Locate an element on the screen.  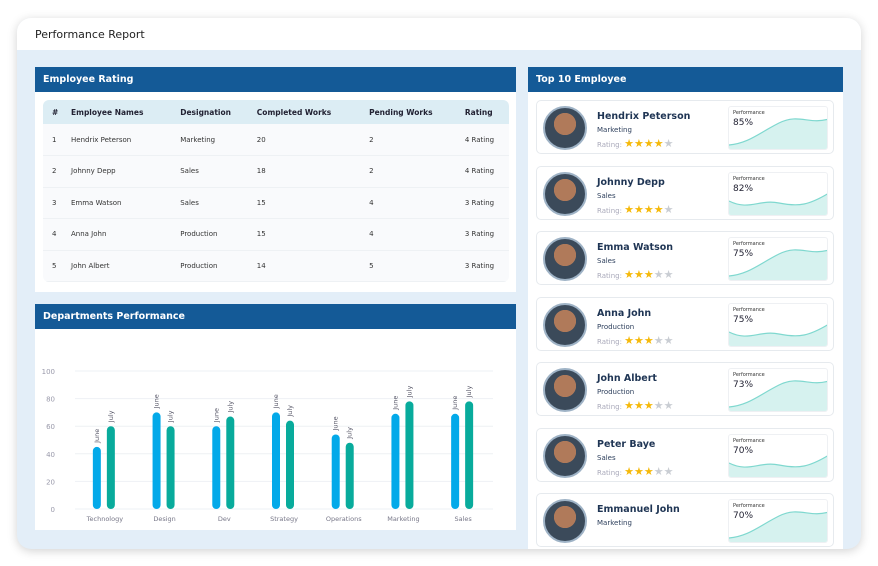
table-cell: 5 is located at coordinates (417, 266).